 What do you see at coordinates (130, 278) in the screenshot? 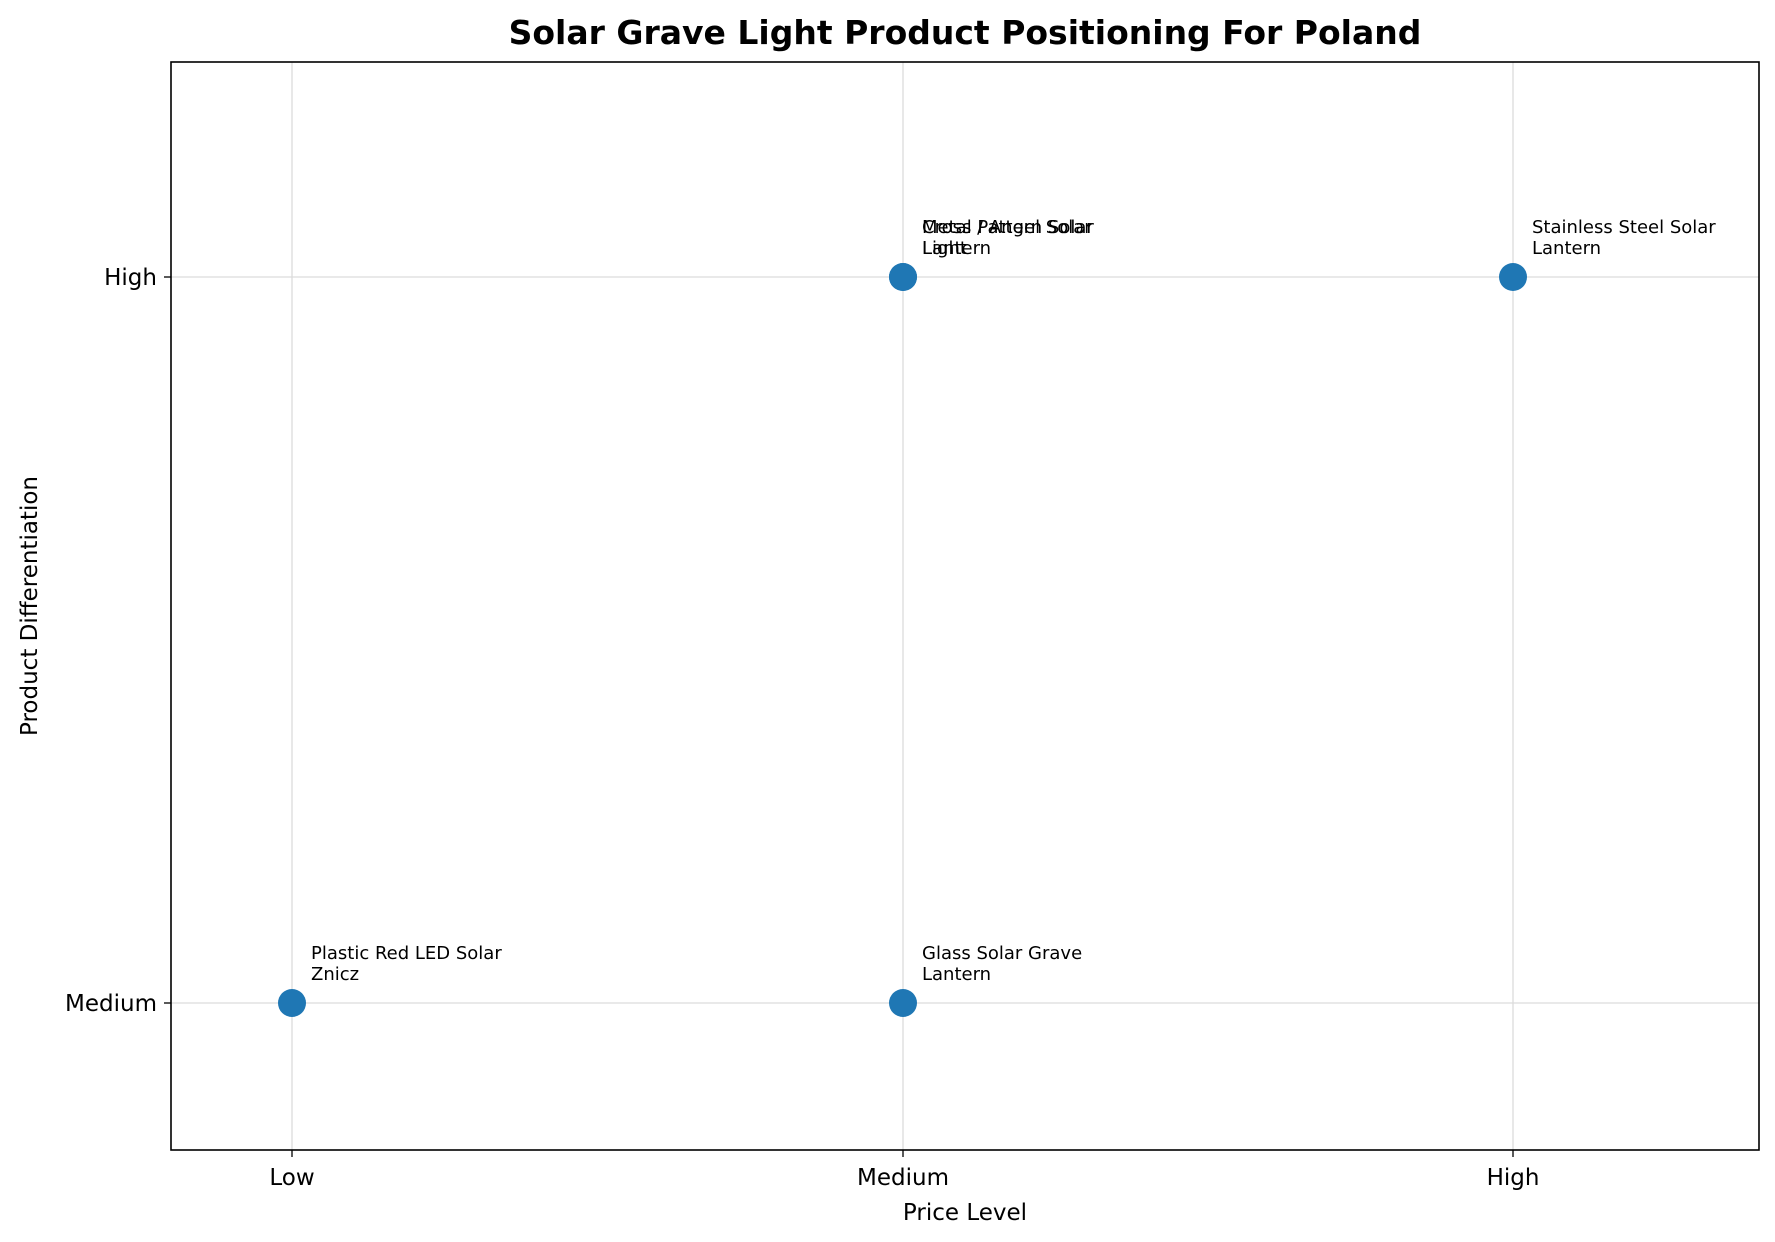
I see `y-tick-label: High` at bounding box center [130, 278].